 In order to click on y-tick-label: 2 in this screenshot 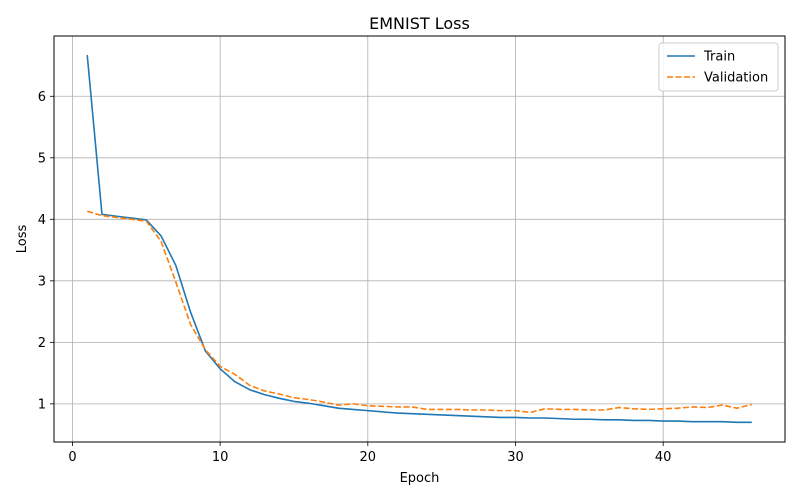, I will do `click(42, 343)`.